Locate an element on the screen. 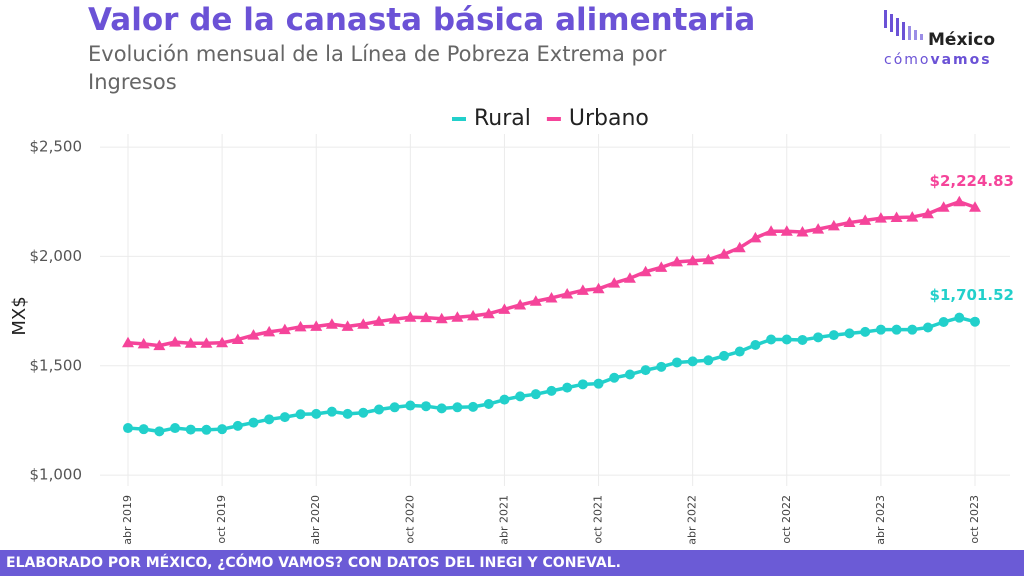 The width and height of the screenshot is (1024, 576). logo: México cómovamos is located at coordinates (947, 38).